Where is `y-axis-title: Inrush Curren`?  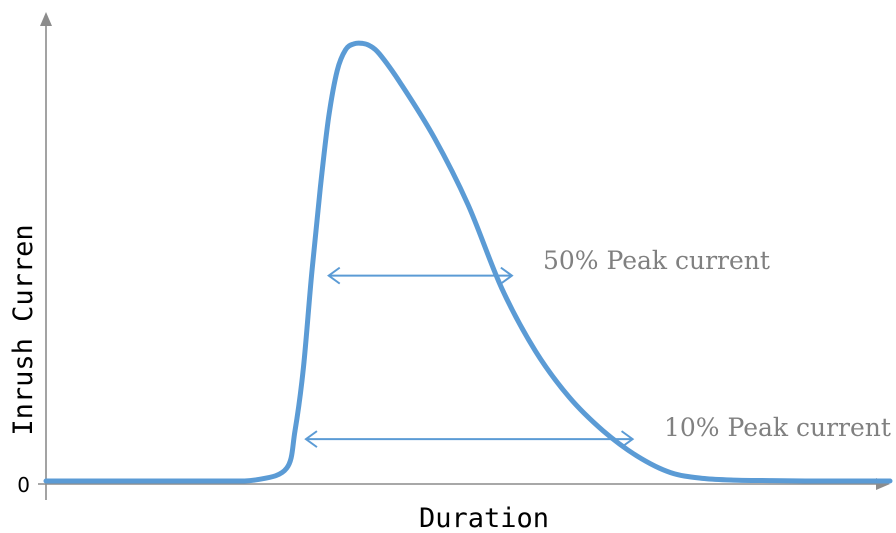 y-axis-title: Inrush Curren is located at coordinates (23, 329).